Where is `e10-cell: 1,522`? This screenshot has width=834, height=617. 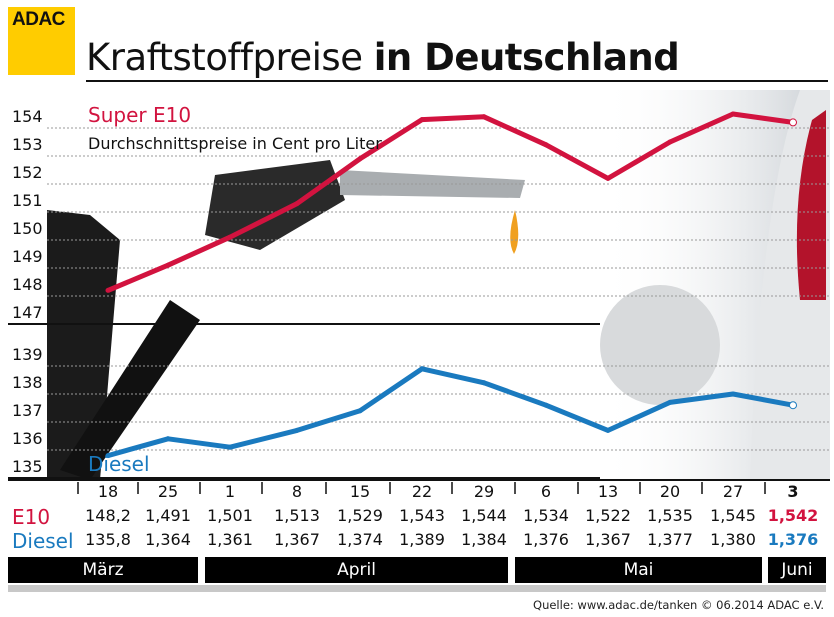 e10-cell: 1,522 is located at coordinates (608, 515).